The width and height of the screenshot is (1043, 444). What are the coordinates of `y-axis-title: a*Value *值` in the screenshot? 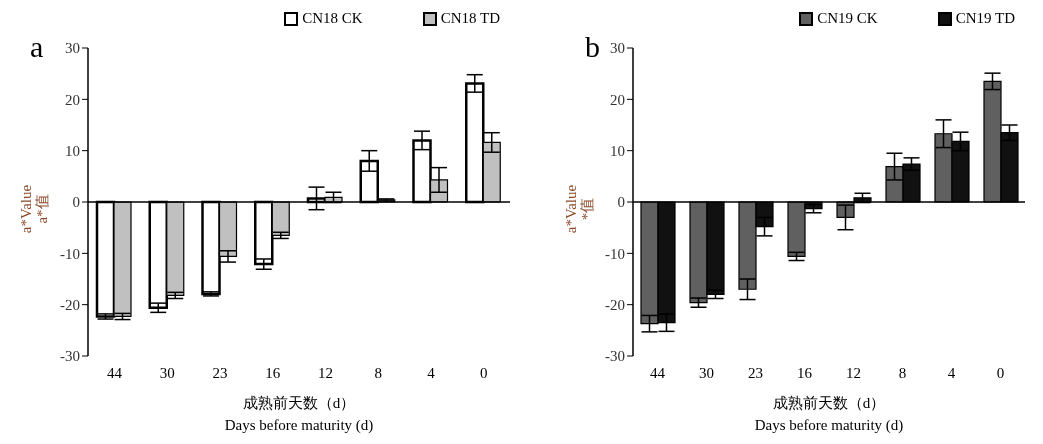 It's located at (579, 209).